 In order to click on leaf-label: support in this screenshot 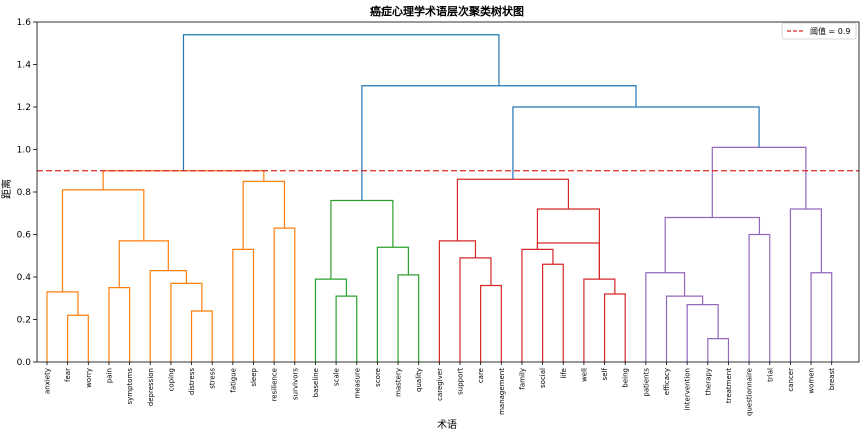, I will do `click(461, 381)`.